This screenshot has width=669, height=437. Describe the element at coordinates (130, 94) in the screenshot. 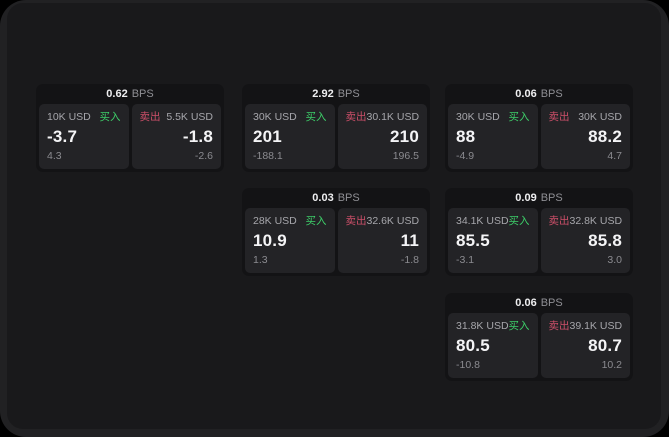

I see `bps-header: 0.62 BPS` at that location.